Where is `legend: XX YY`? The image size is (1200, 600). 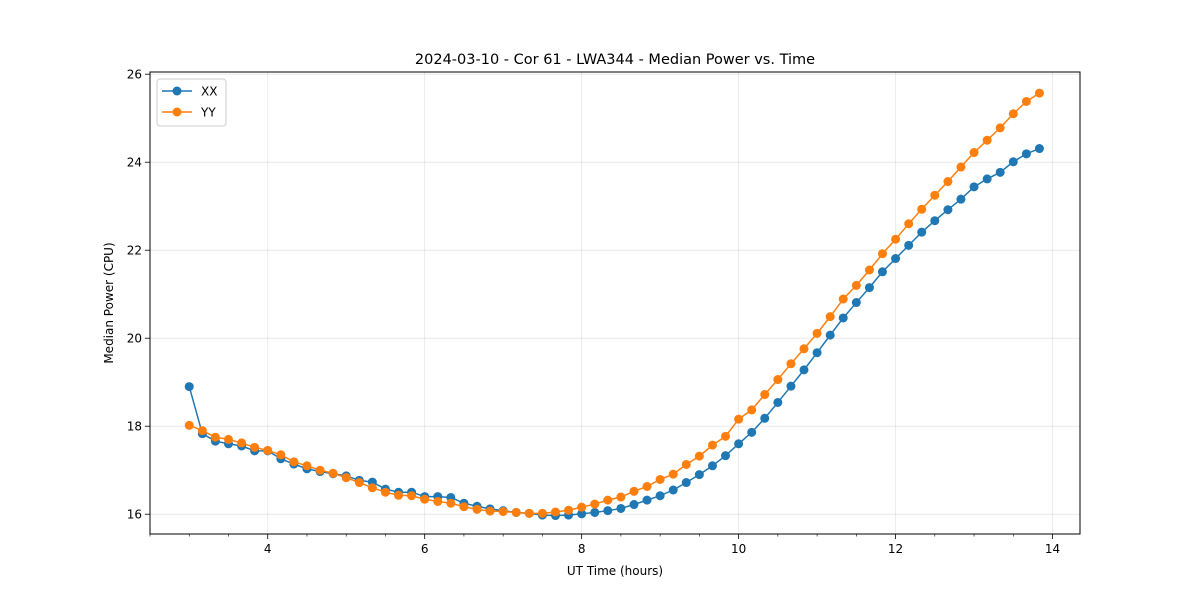 legend: XX YY is located at coordinates (191, 102).